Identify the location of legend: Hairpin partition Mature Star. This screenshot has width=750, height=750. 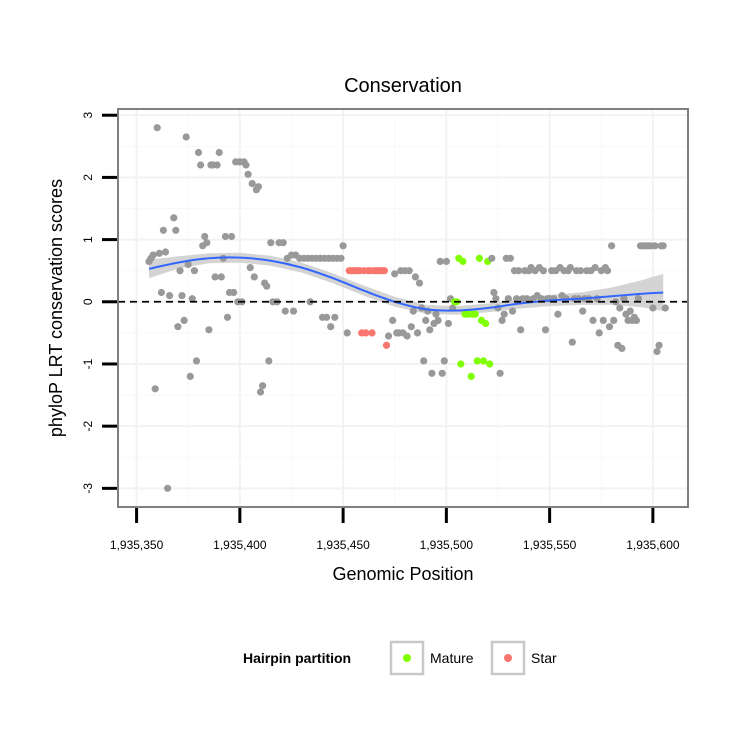
(400, 658).